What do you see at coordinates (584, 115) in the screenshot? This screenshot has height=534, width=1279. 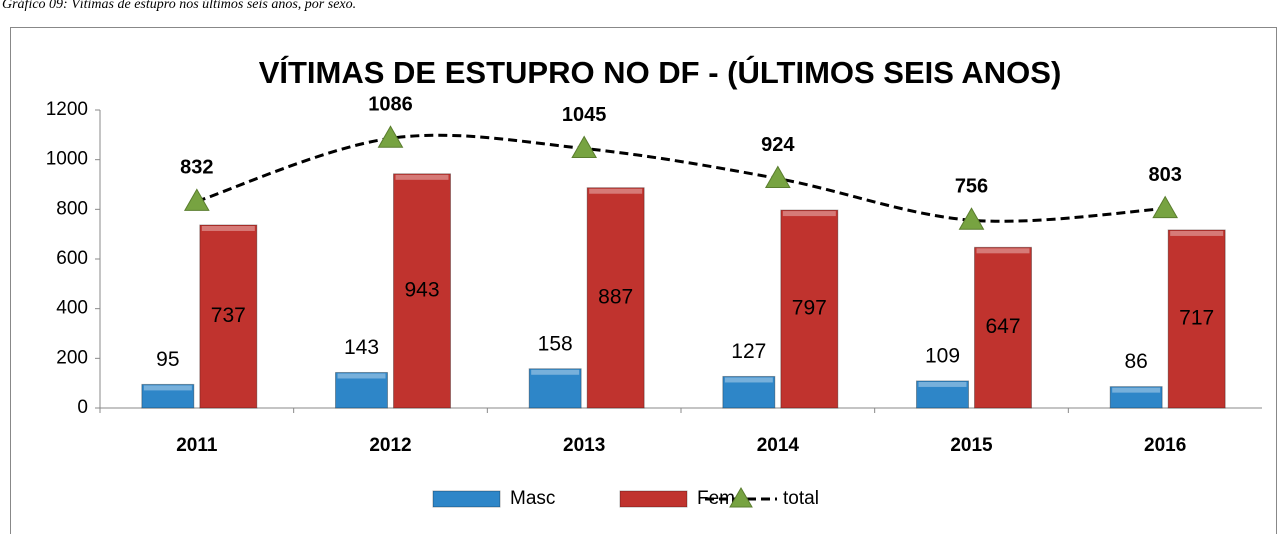 I see `total-label: 1045` at bounding box center [584, 115].